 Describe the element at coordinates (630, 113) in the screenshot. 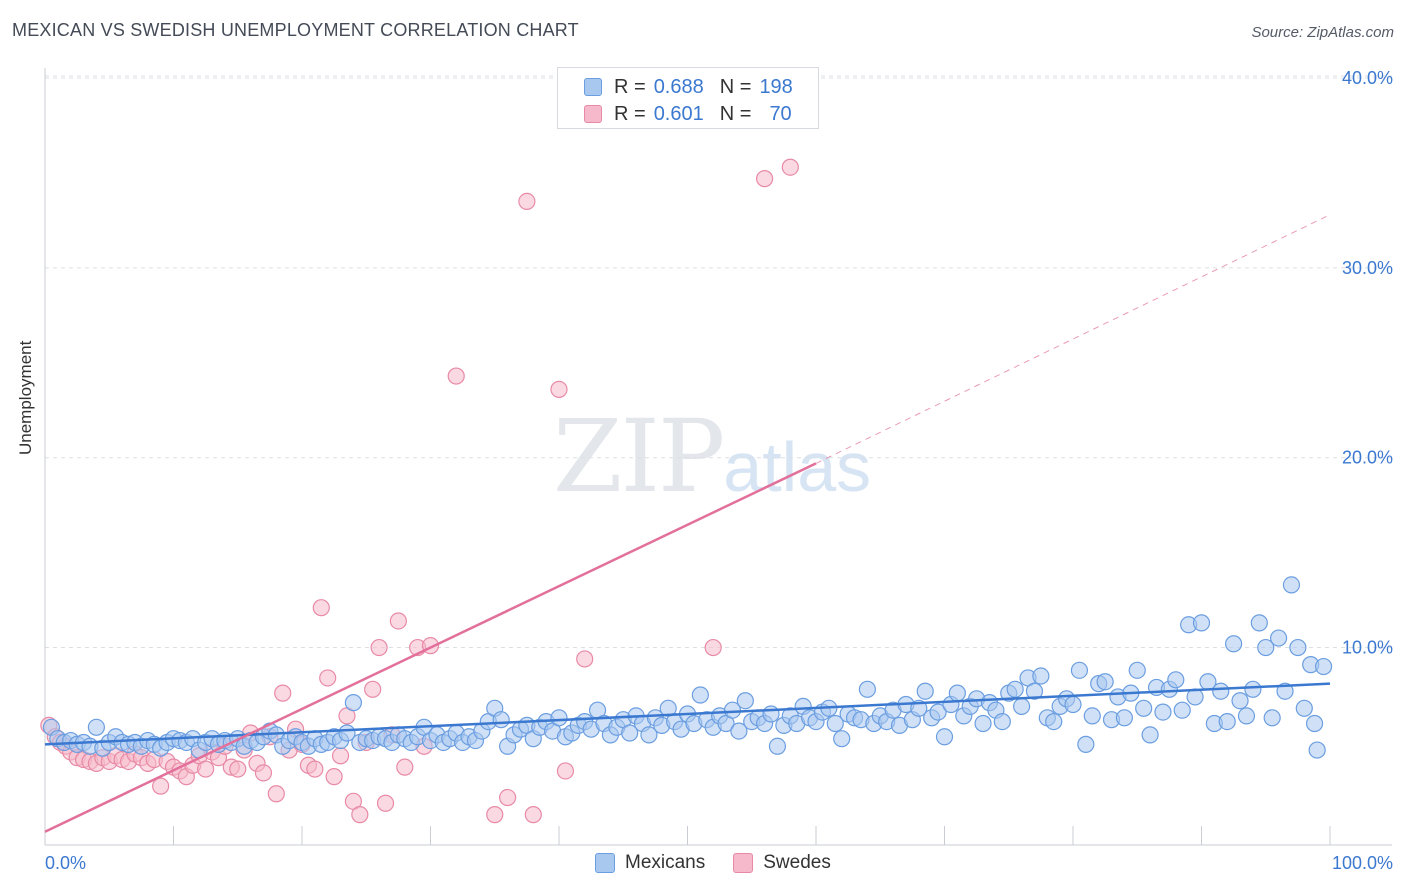

I see `r-label: R =` at that location.